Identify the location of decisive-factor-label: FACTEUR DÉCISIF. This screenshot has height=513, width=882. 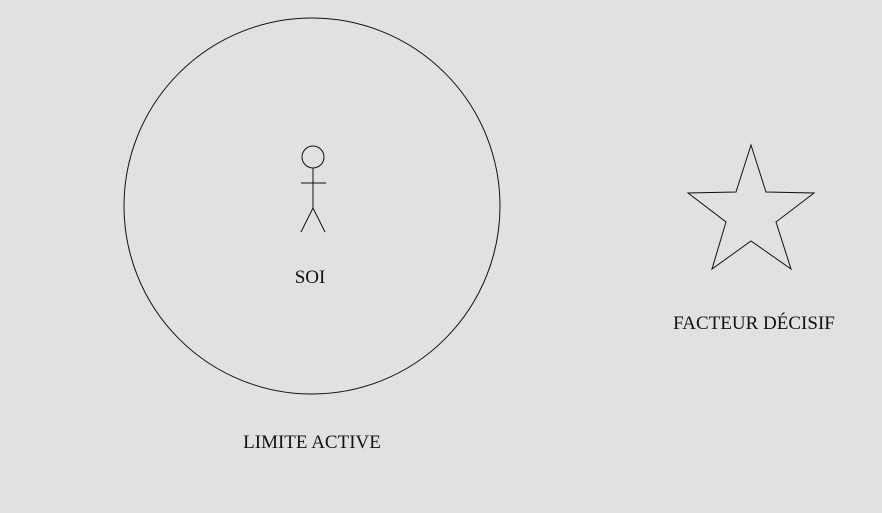
(754, 323).